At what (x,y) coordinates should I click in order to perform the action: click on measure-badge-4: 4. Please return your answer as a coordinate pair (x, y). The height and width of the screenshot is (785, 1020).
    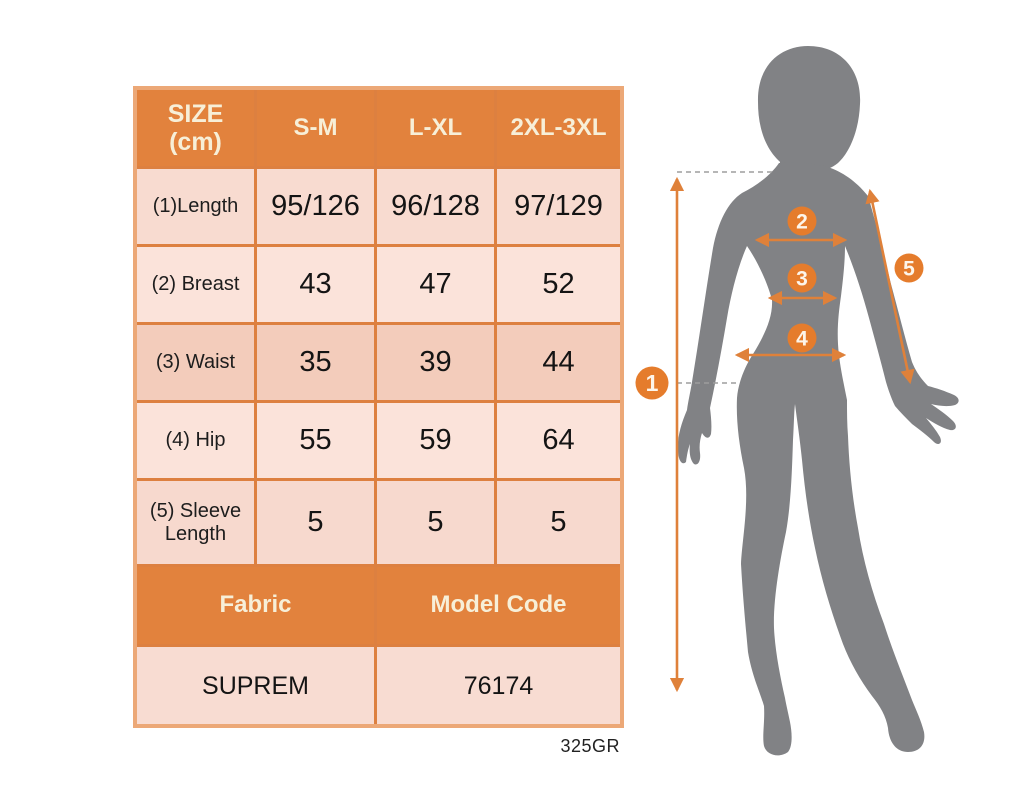
    Looking at the image, I should click on (802, 338).